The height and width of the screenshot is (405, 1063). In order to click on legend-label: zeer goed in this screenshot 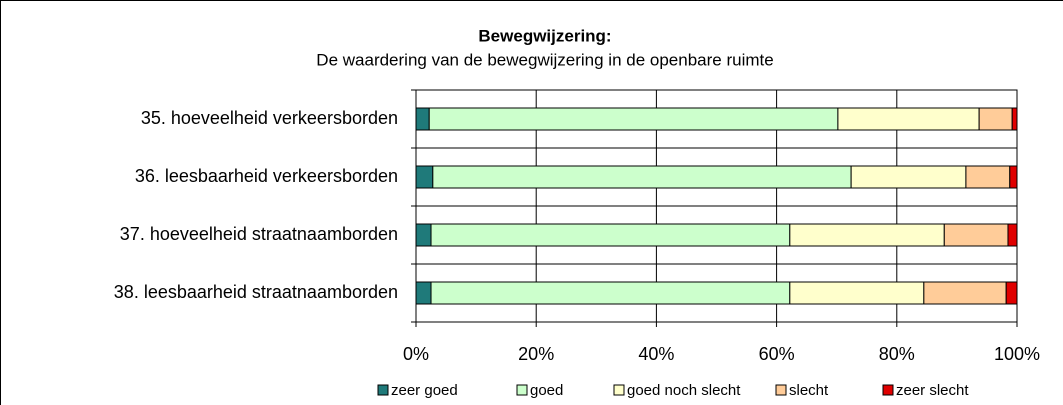, I will do `click(424, 390)`.